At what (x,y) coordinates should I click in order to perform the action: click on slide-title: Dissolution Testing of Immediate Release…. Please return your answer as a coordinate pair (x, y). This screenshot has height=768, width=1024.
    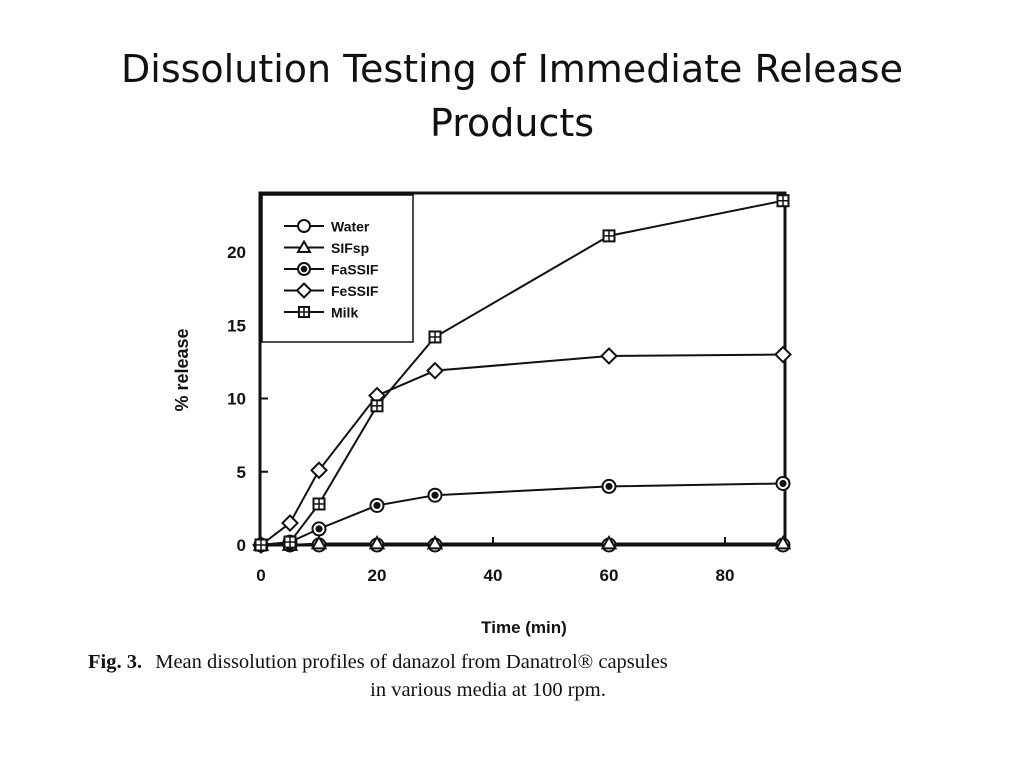
    Looking at the image, I should click on (512, 96).